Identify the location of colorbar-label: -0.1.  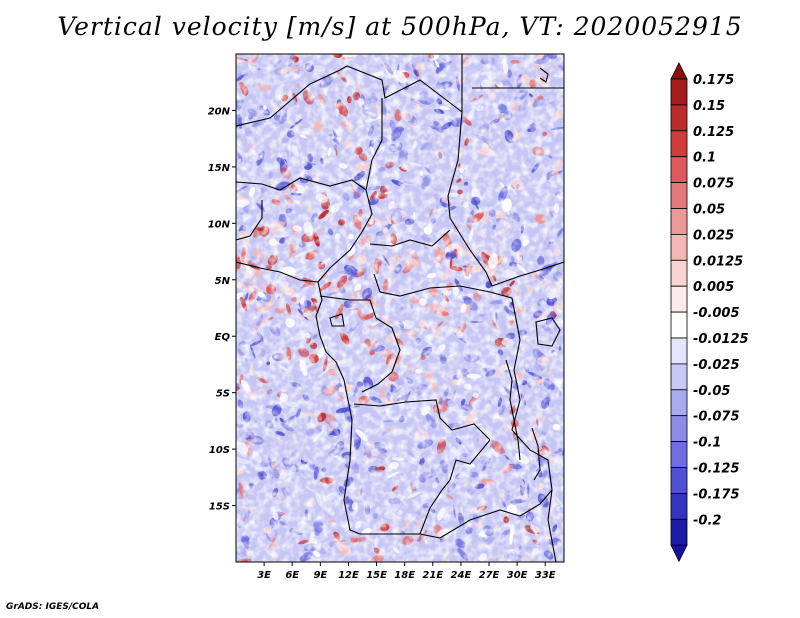
(707, 443).